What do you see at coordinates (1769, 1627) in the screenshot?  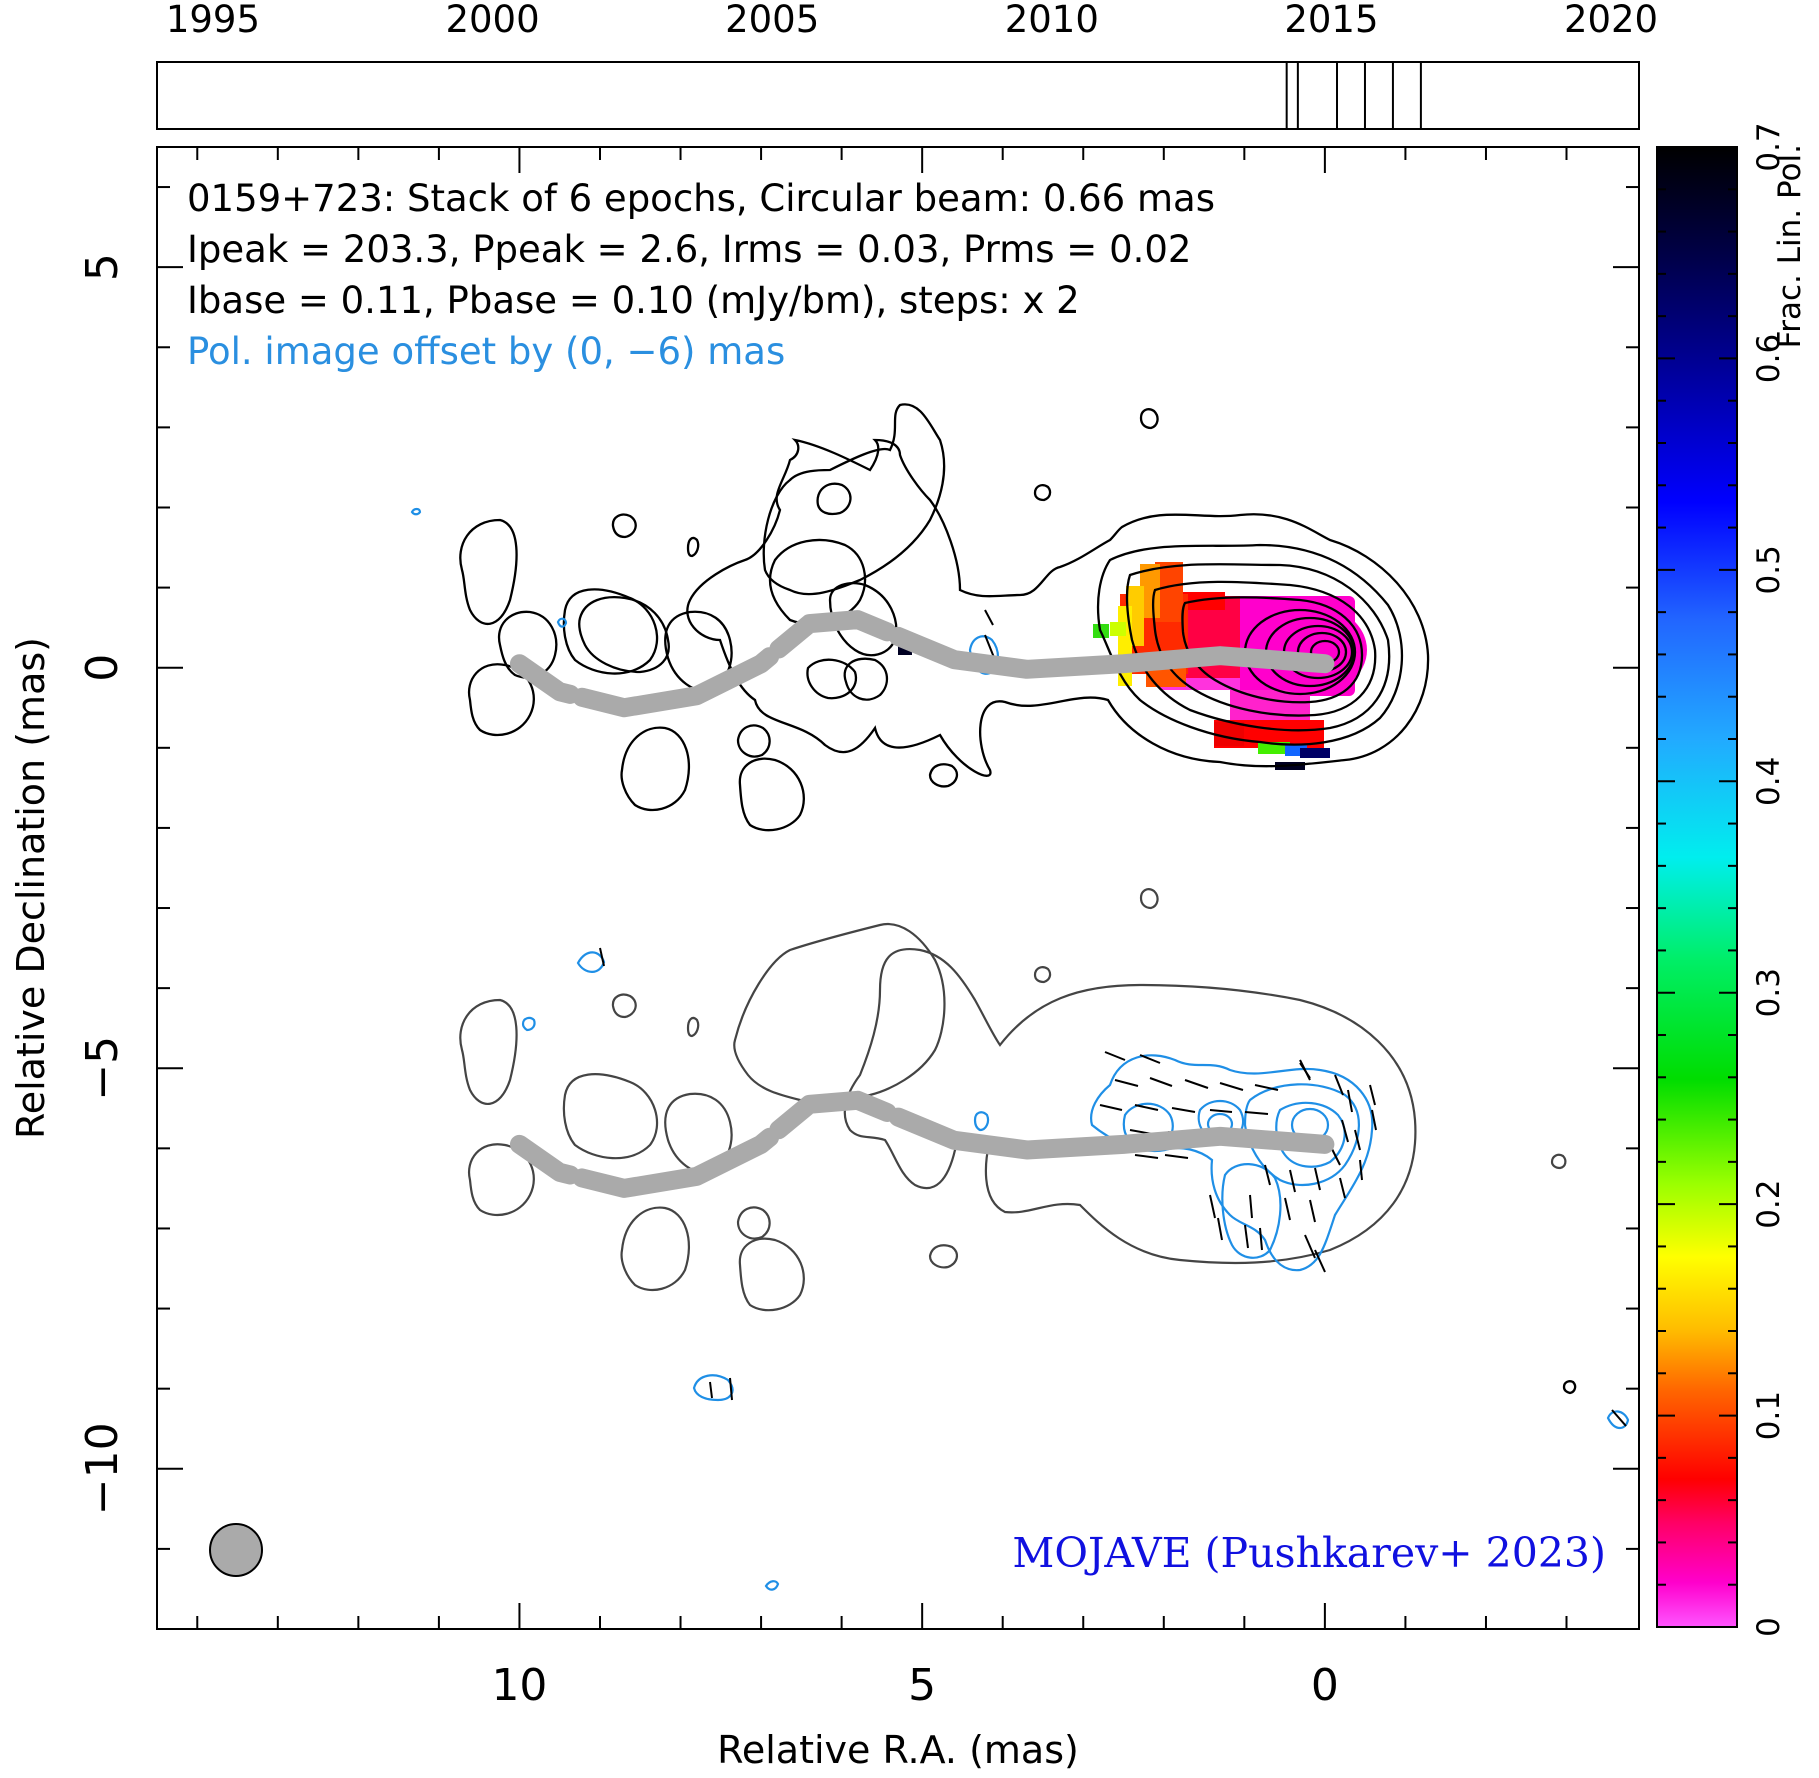 I see `colorbar-tick-label: 0` at bounding box center [1769, 1627].